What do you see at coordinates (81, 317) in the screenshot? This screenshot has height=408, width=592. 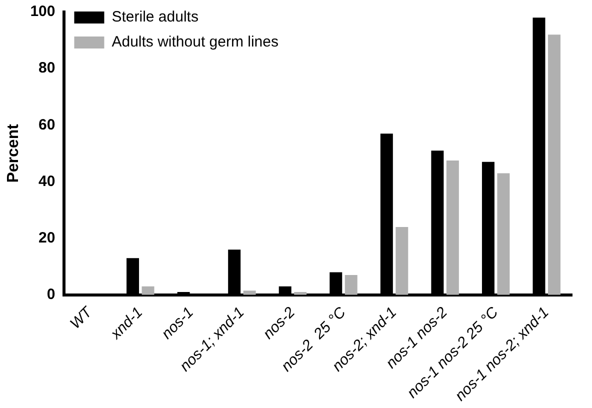 I see `x-tick-label: WT` at bounding box center [81, 317].